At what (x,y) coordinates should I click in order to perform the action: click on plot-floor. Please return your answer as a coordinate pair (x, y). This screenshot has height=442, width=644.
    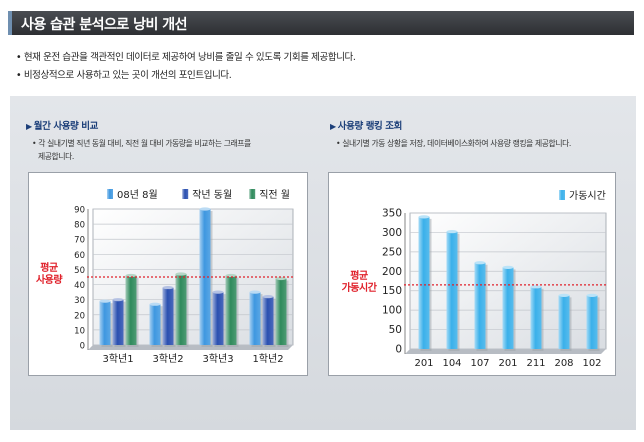
    Looking at the image, I should click on (190, 347).